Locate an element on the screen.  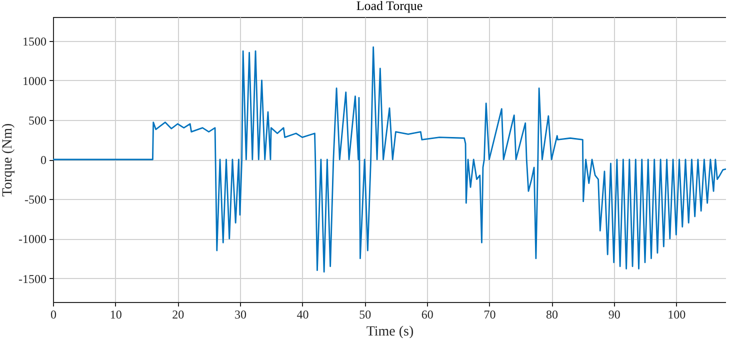
y-tick-label: 1500 is located at coordinates (34, 41).